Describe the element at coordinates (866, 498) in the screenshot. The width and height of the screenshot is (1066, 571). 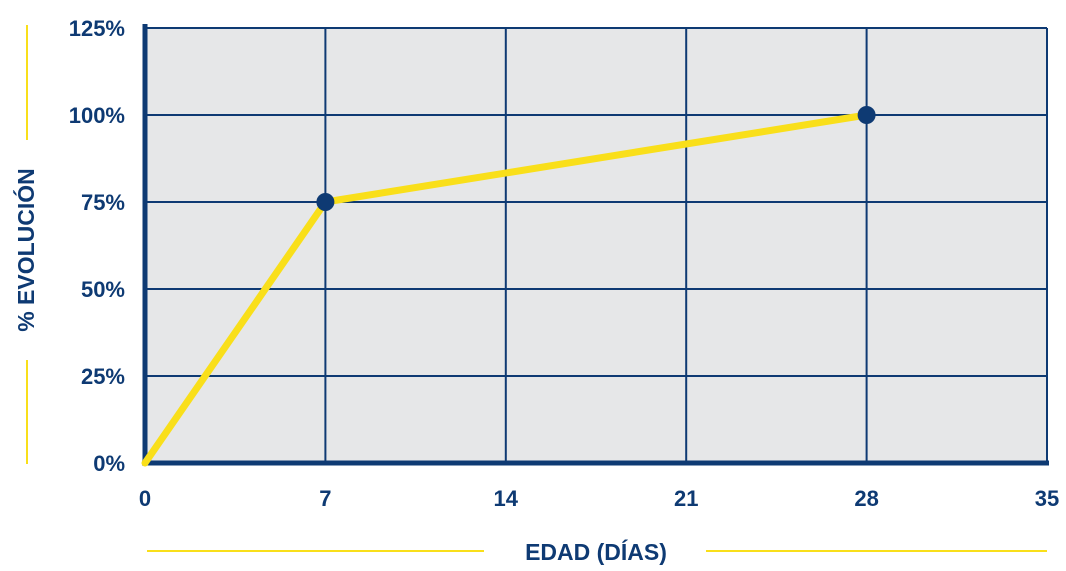
I see `x-tick-label: 28` at that location.